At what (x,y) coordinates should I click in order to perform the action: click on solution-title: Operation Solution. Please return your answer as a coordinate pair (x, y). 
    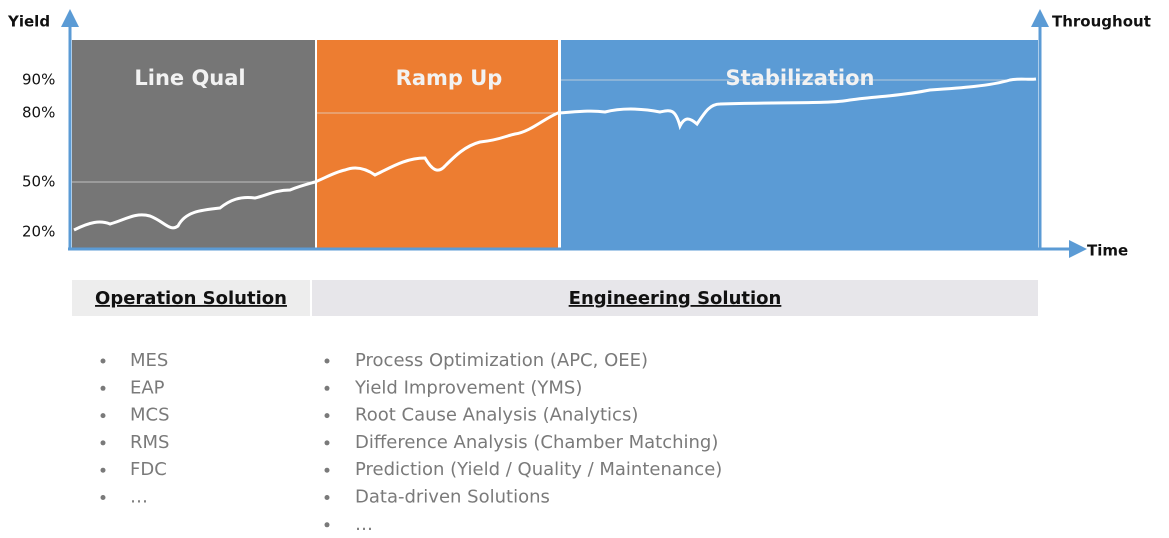
    Looking at the image, I should click on (191, 298).